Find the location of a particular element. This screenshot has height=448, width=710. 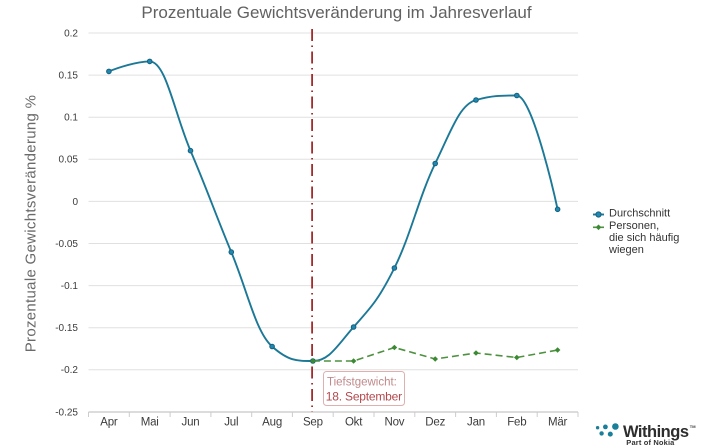

svg-text: 0 is located at coordinates (75, 202).